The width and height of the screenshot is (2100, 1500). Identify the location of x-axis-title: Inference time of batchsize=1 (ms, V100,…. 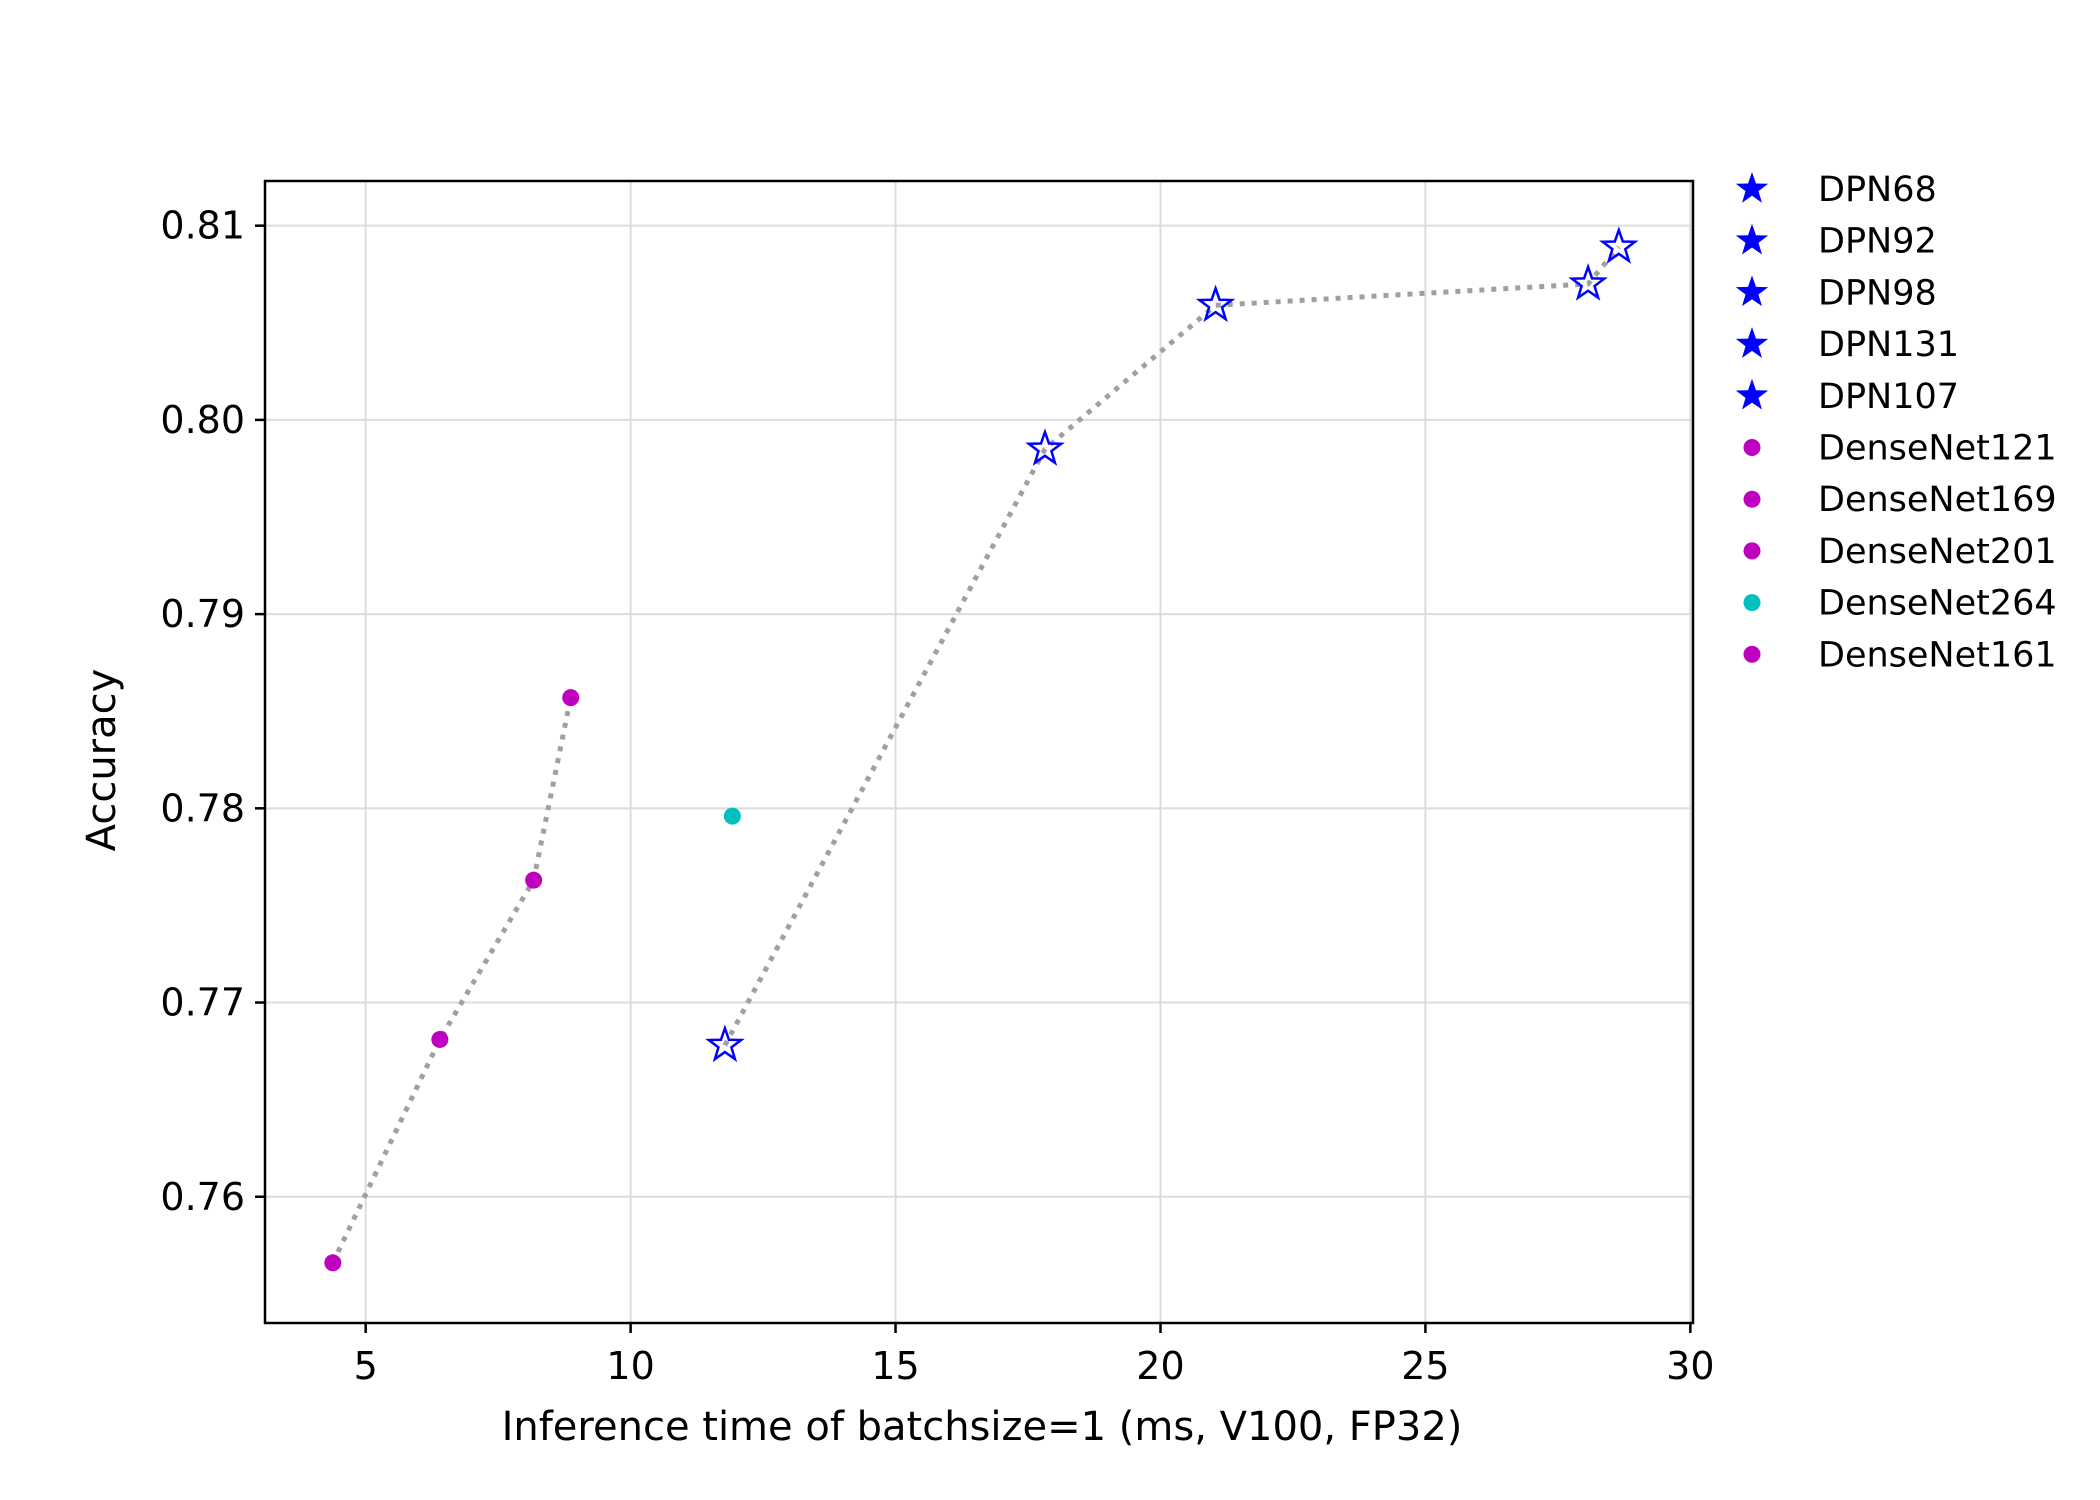
(982, 1427).